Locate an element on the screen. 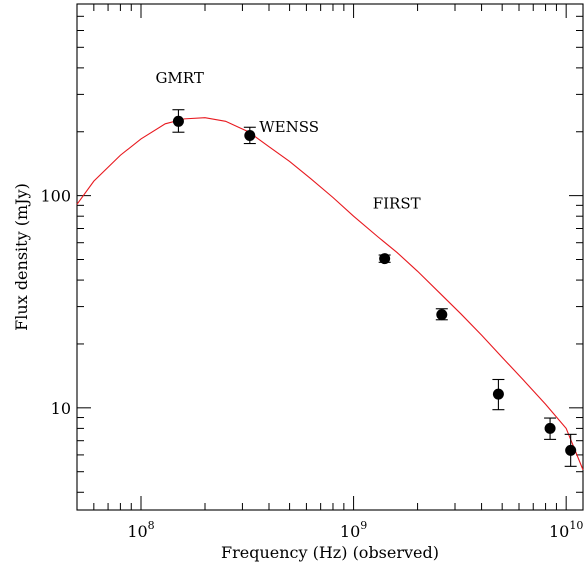  y-tick-label: 10 is located at coordinates (61, 408).